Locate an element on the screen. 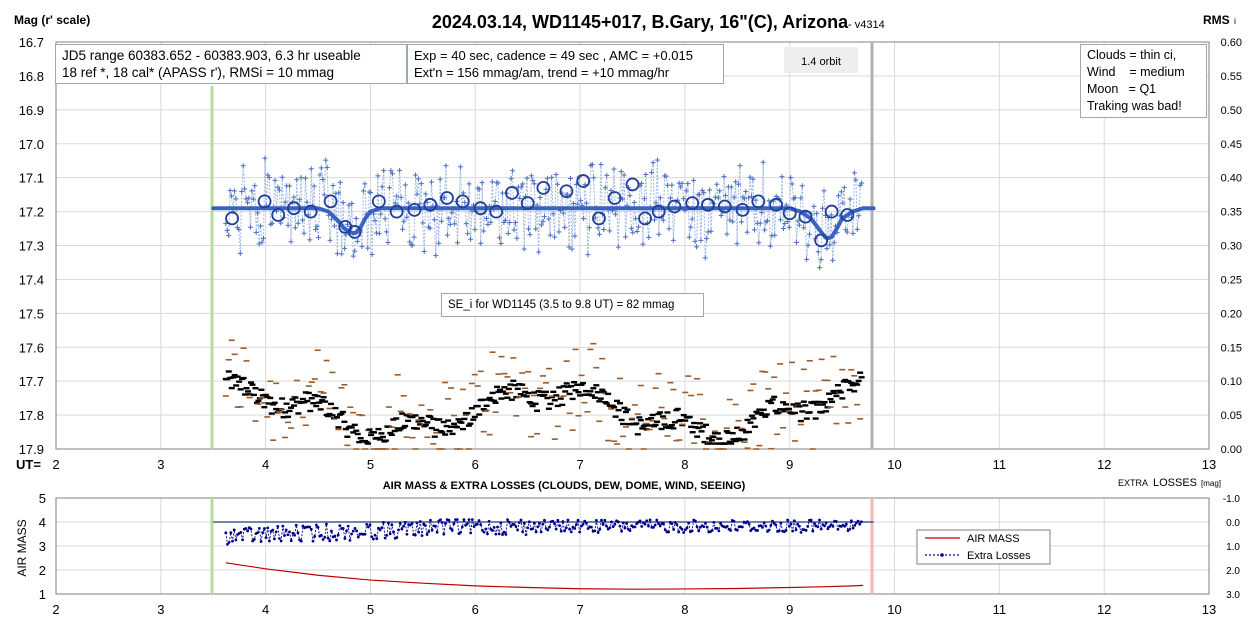 The width and height of the screenshot is (1256, 623). y2-tick-label: 0.15 is located at coordinates (1231, 348).